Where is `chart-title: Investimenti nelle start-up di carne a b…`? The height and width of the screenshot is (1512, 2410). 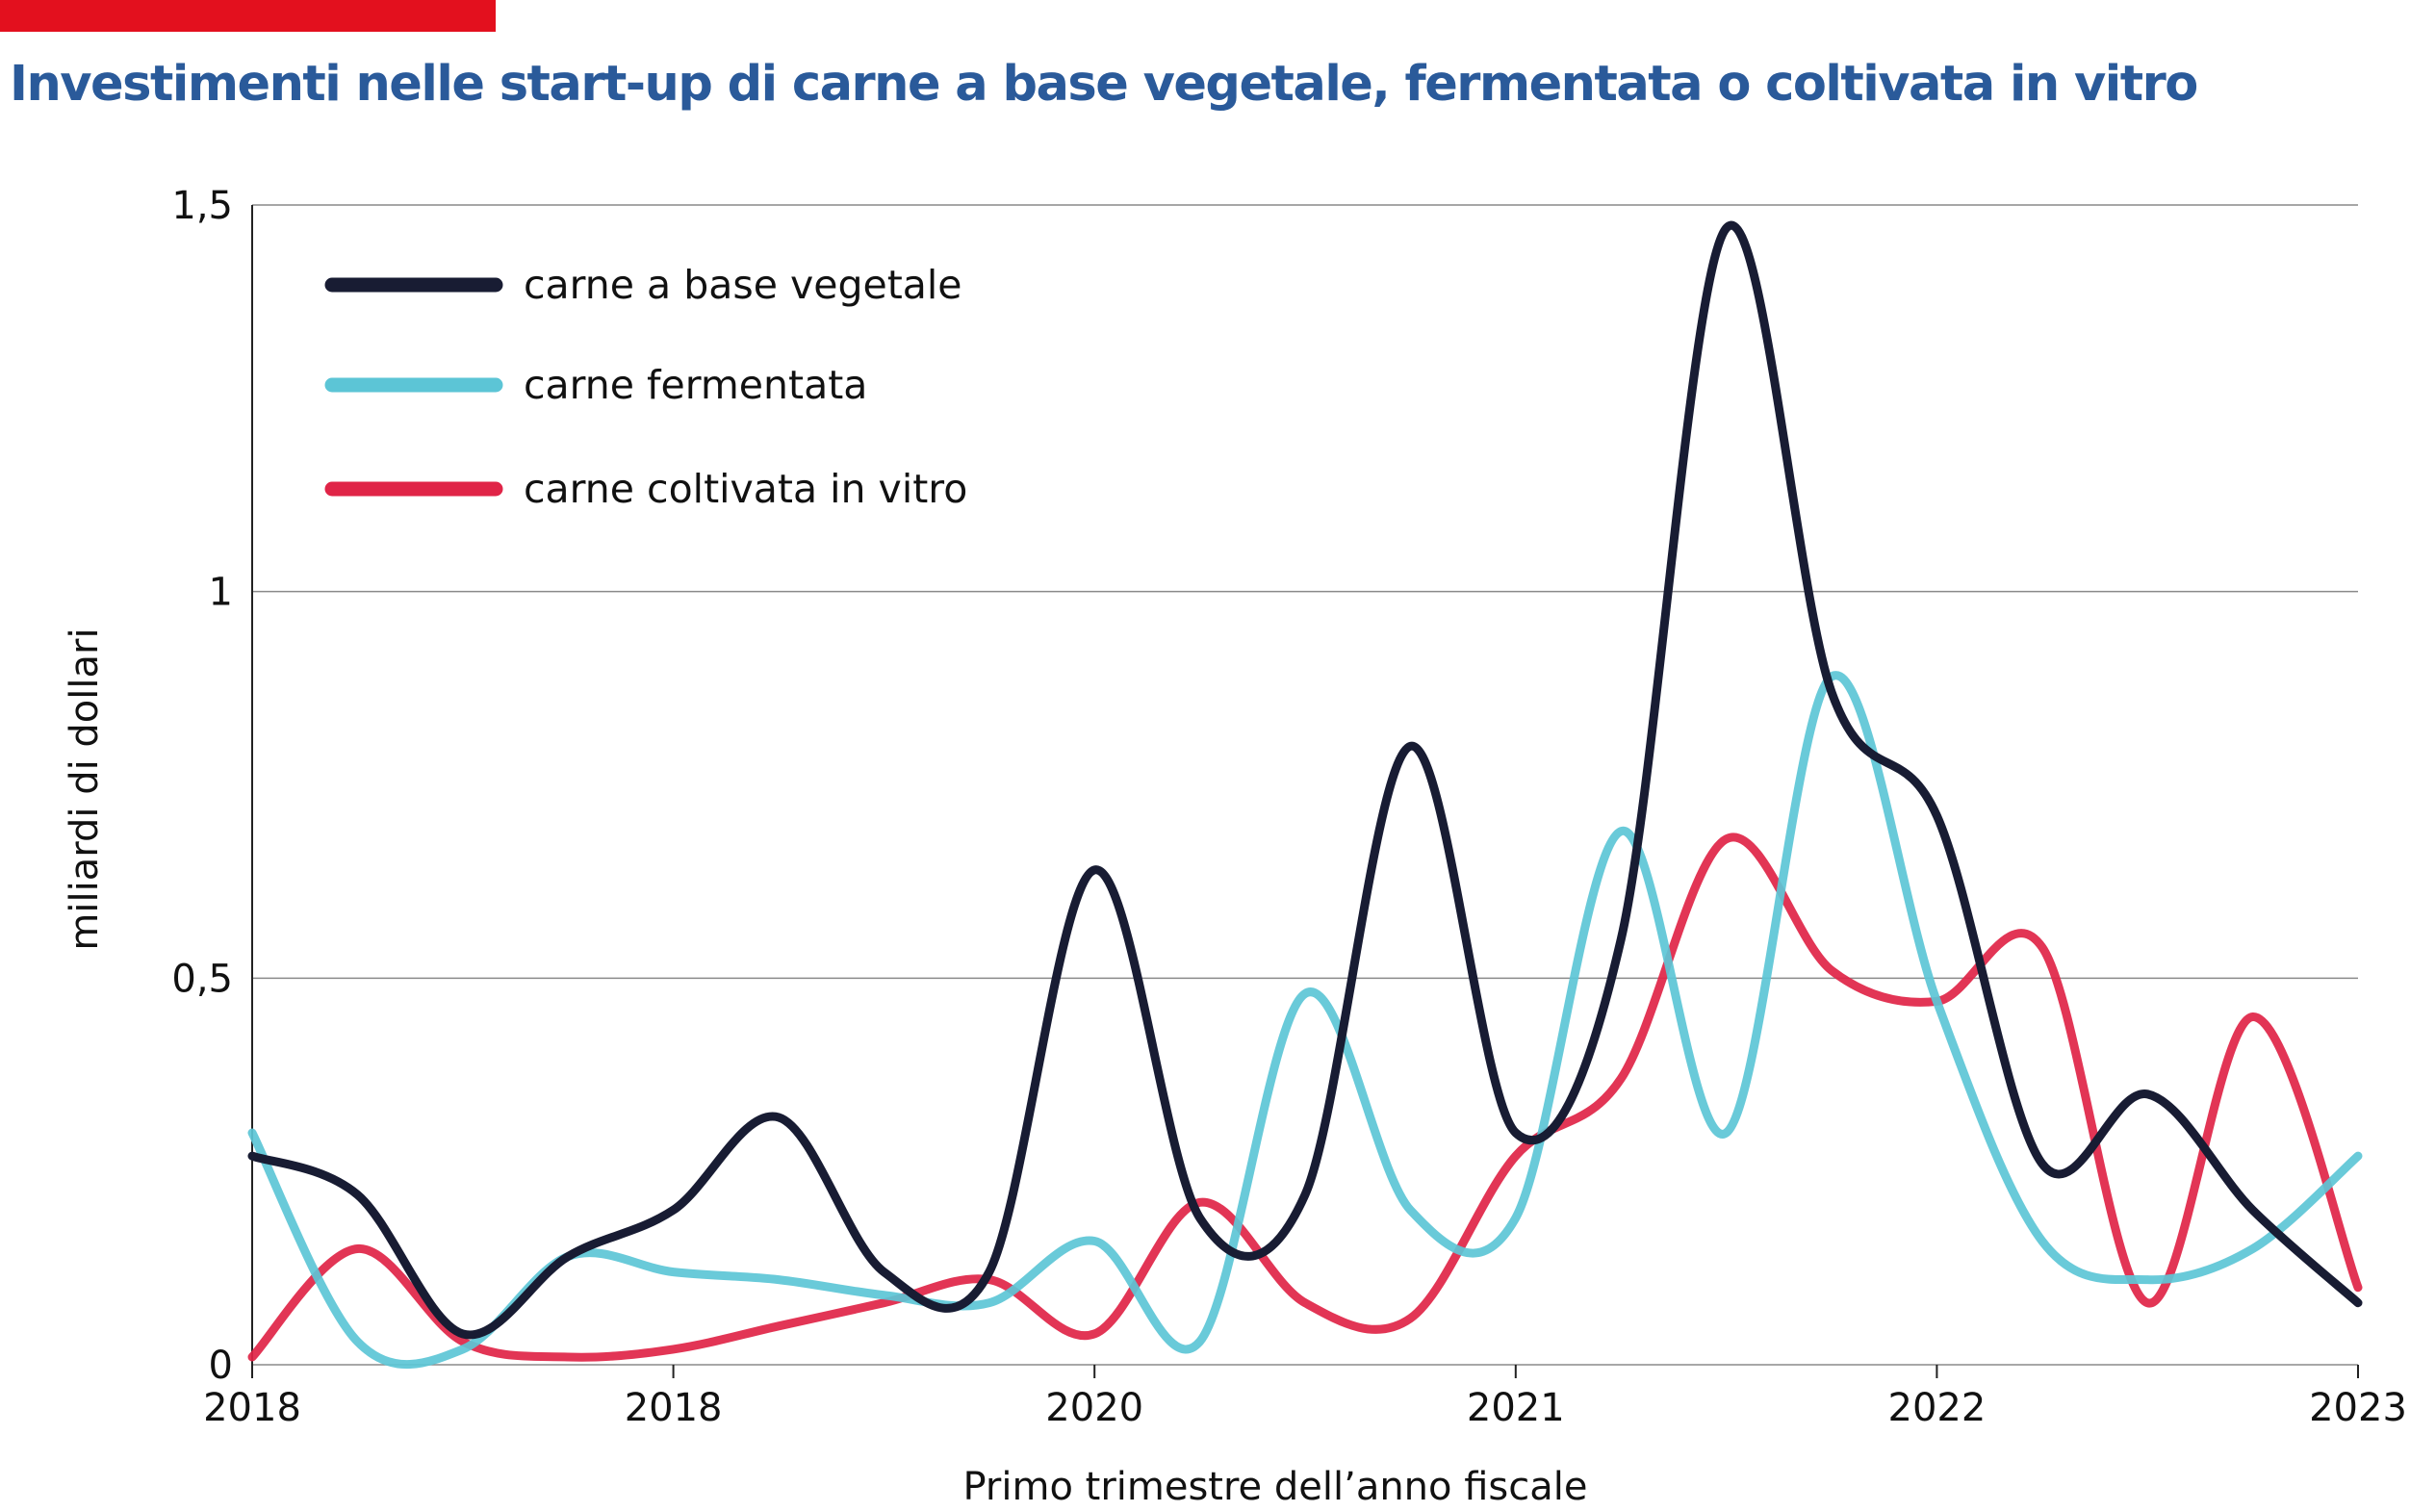
chart-title: Investimenti nelle start-up di carne a b… is located at coordinates (1104, 84).